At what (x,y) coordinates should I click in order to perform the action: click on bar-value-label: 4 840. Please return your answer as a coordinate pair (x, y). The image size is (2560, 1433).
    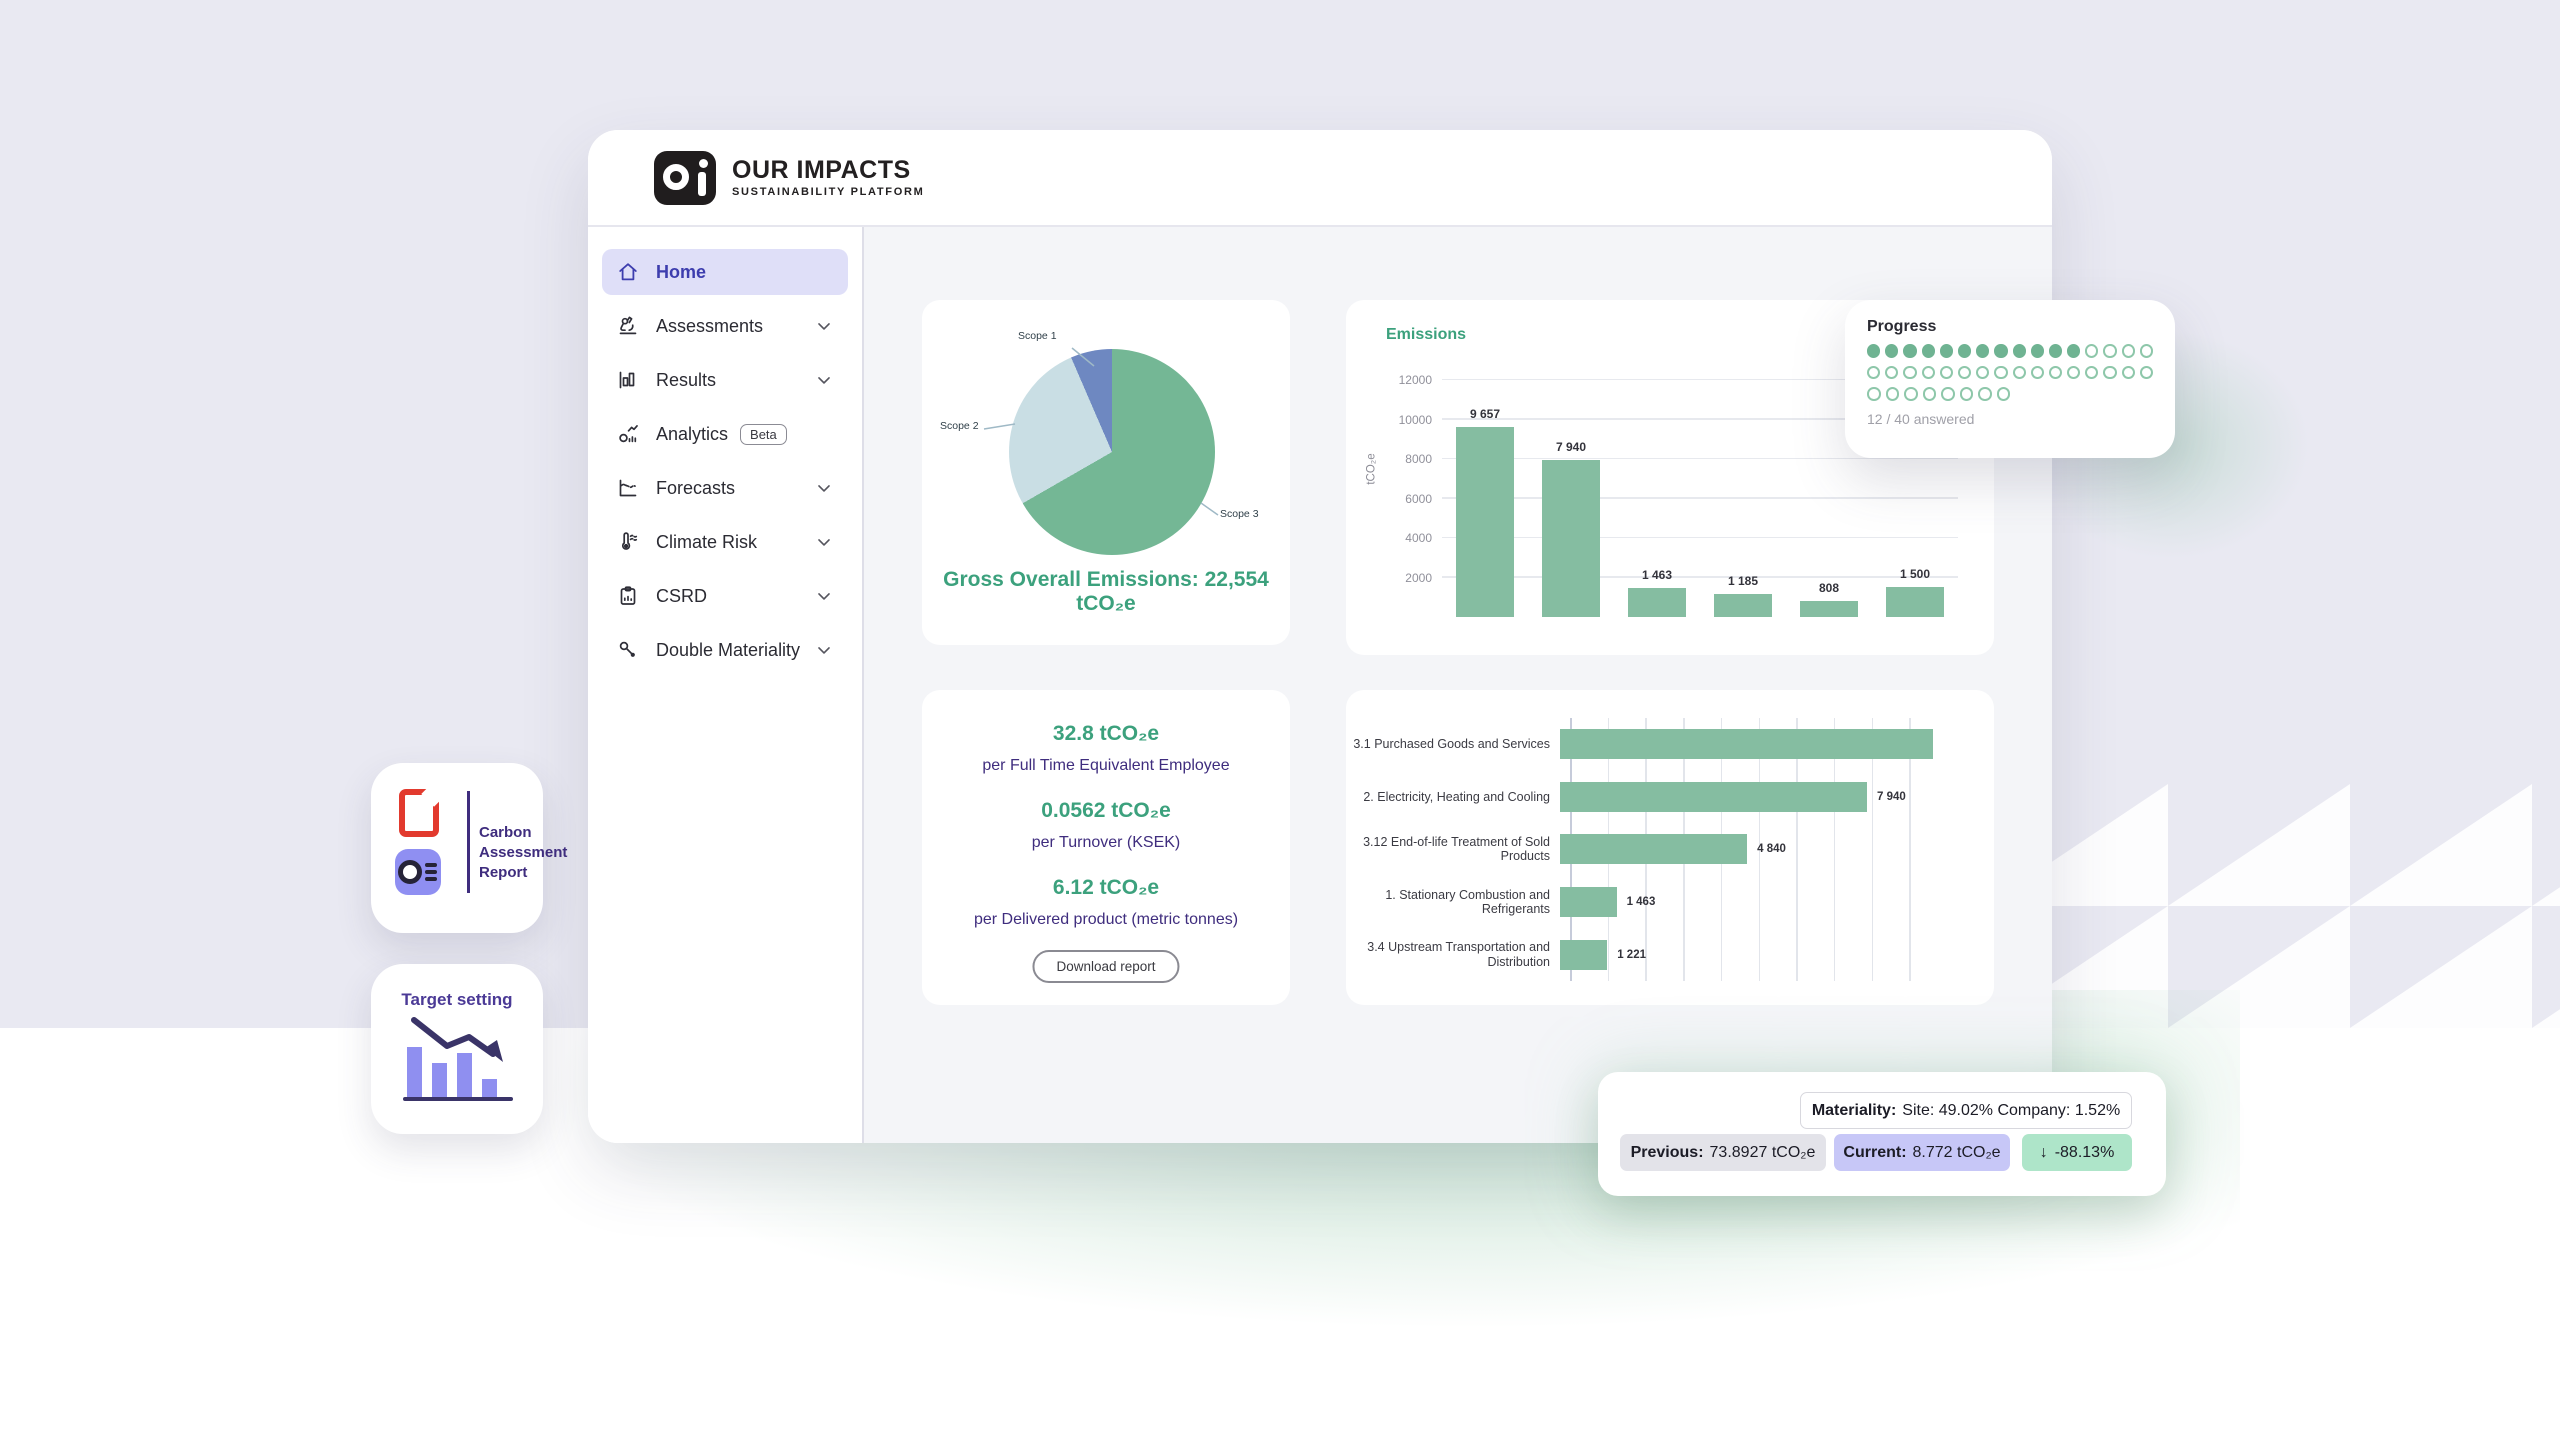
    Looking at the image, I should click on (1771, 849).